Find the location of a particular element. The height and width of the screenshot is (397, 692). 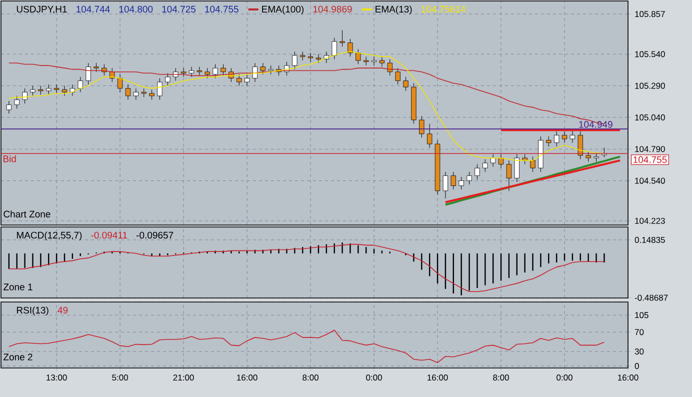

x-tick-label: 21:00 is located at coordinates (183, 377).